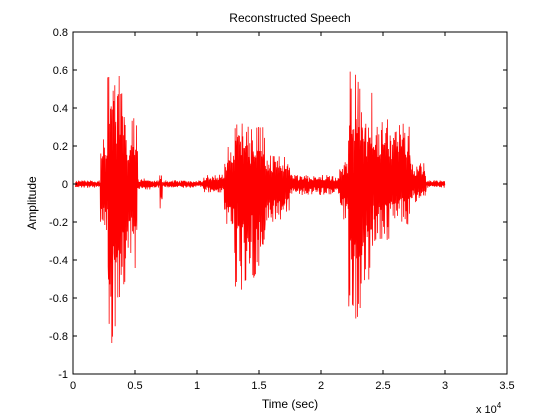  What do you see at coordinates (60, 109) in the screenshot?
I see `y-tick-label: 0.4` at bounding box center [60, 109].